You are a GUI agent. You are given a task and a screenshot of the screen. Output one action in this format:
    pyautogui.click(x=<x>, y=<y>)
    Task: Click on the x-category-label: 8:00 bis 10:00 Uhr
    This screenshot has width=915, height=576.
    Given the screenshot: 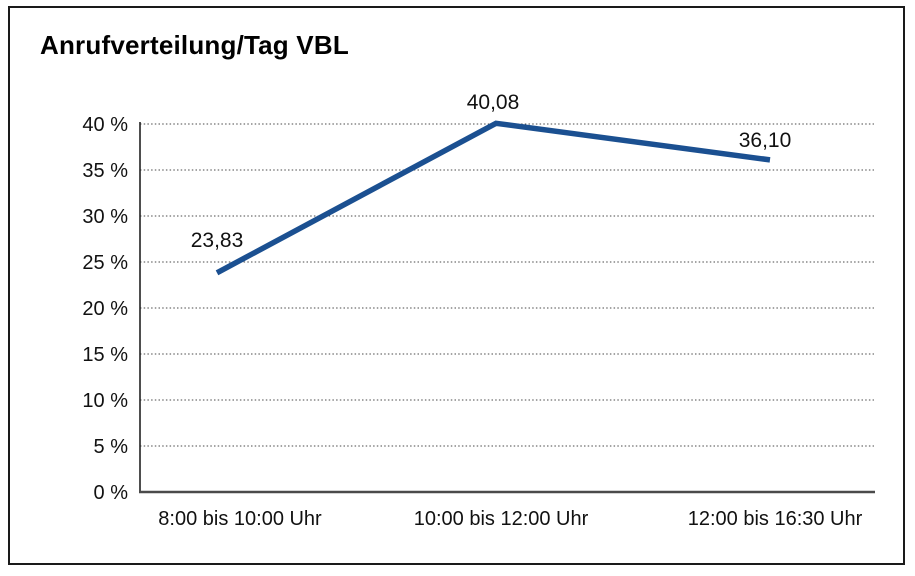 What is the action you would take?
    pyautogui.click(x=240, y=519)
    